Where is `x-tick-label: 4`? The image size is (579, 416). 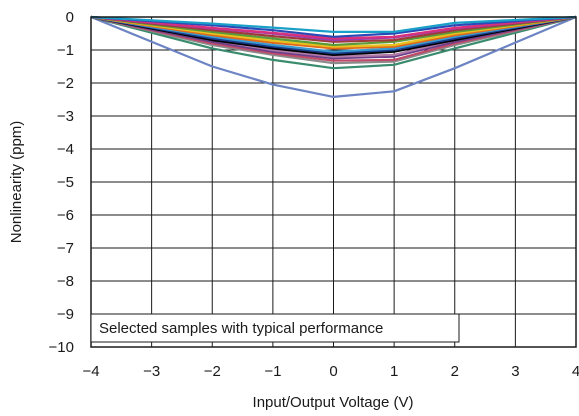 x-tick-label: 4 is located at coordinates (575, 371).